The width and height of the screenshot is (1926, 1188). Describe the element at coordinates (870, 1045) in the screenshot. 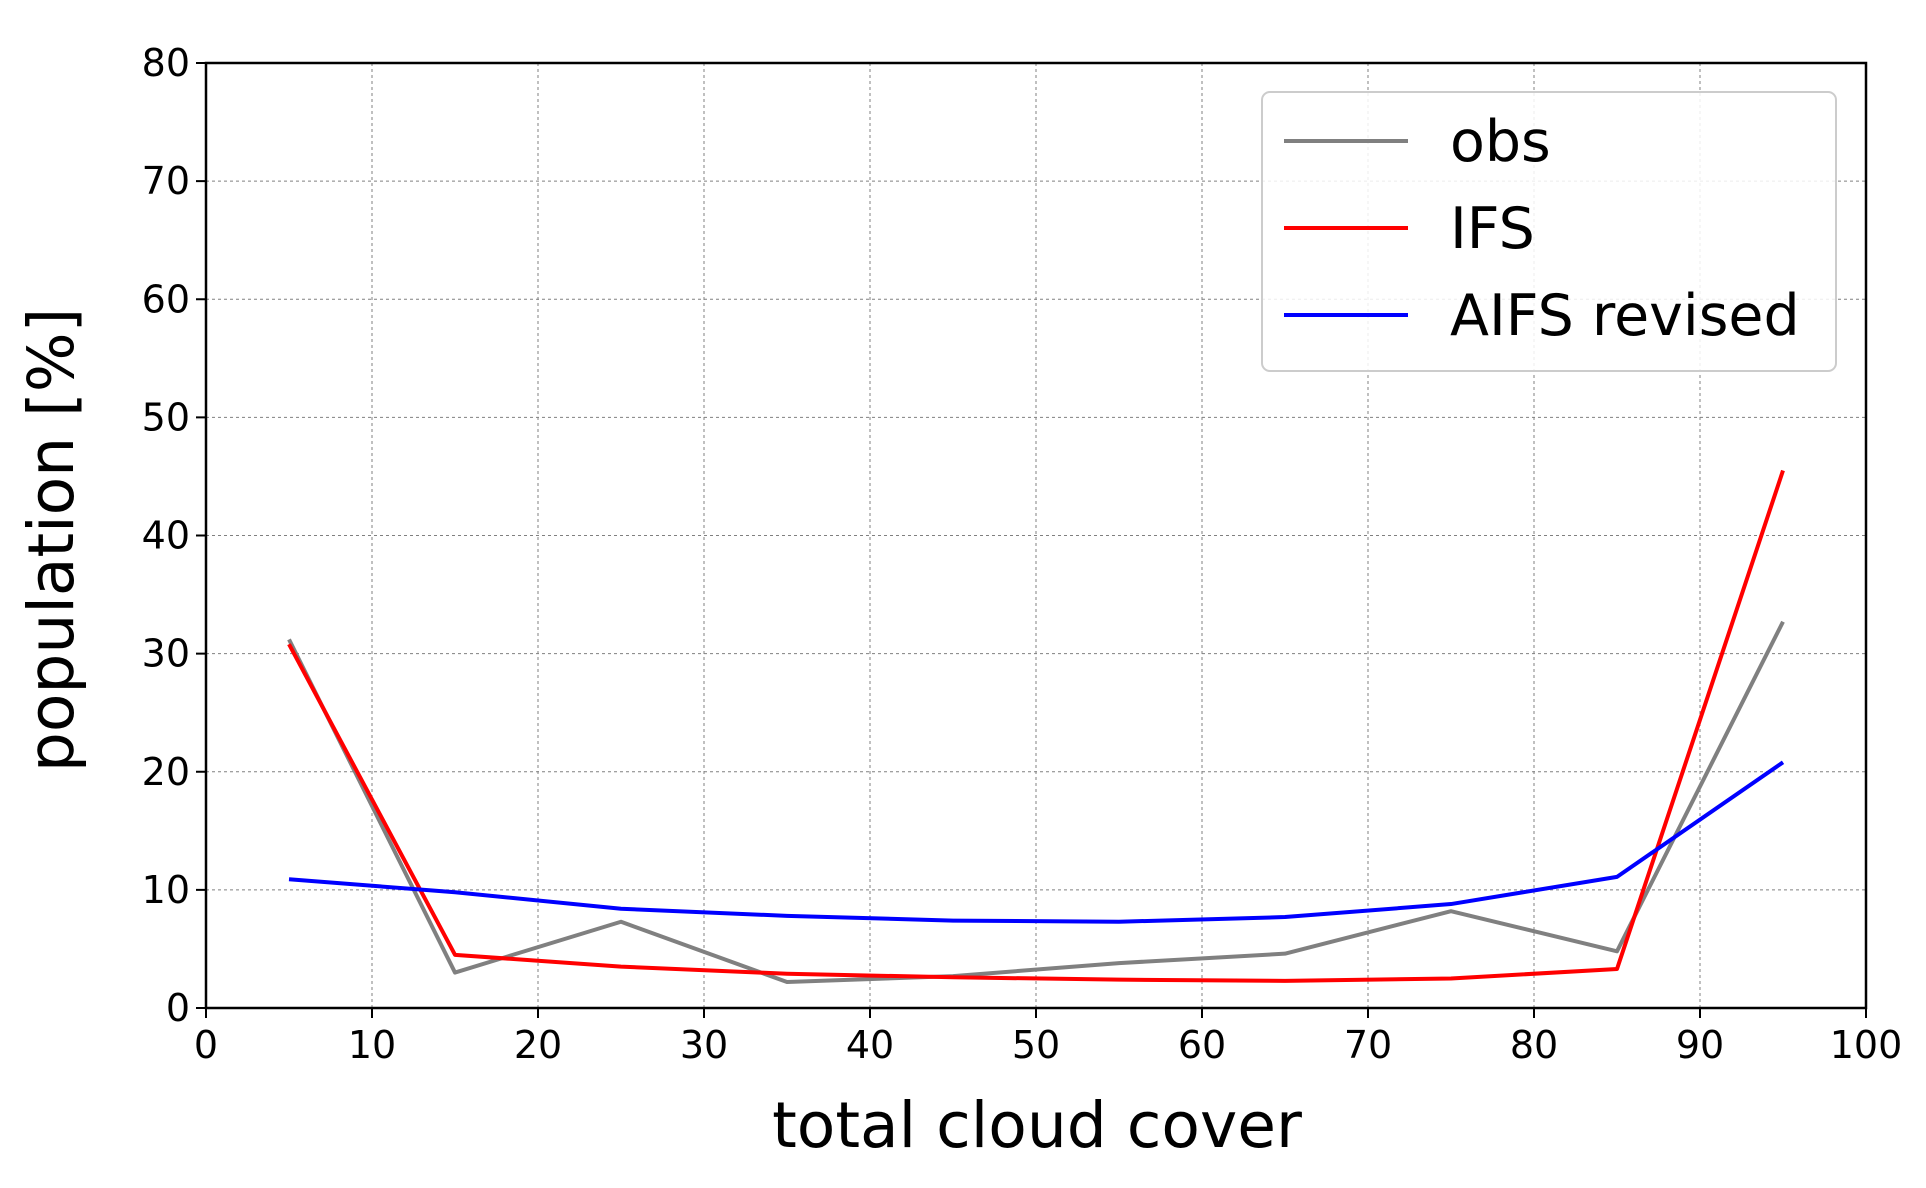

I see `x-tick-label: 40` at that location.